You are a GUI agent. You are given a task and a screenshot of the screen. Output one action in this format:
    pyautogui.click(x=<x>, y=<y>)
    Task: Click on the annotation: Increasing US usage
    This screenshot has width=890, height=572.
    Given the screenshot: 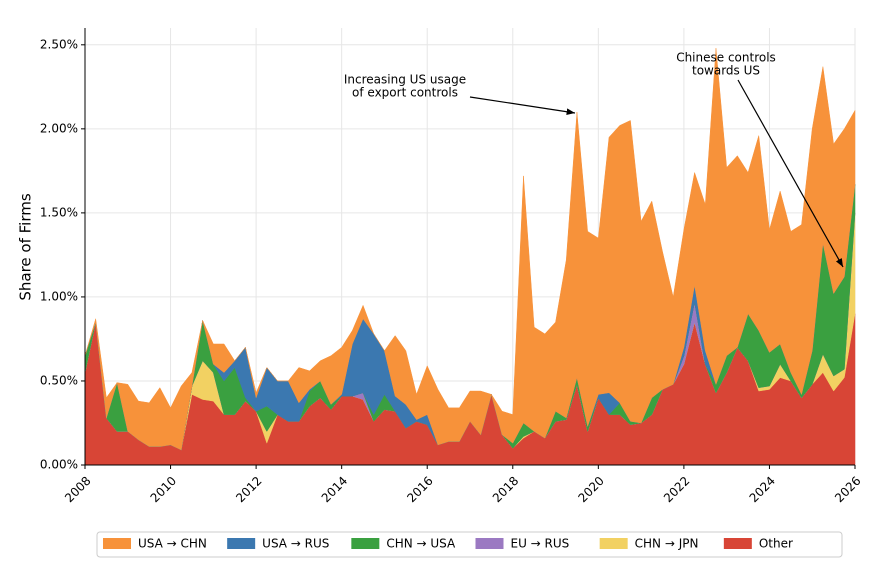 What is the action you would take?
    pyautogui.click(x=405, y=80)
    